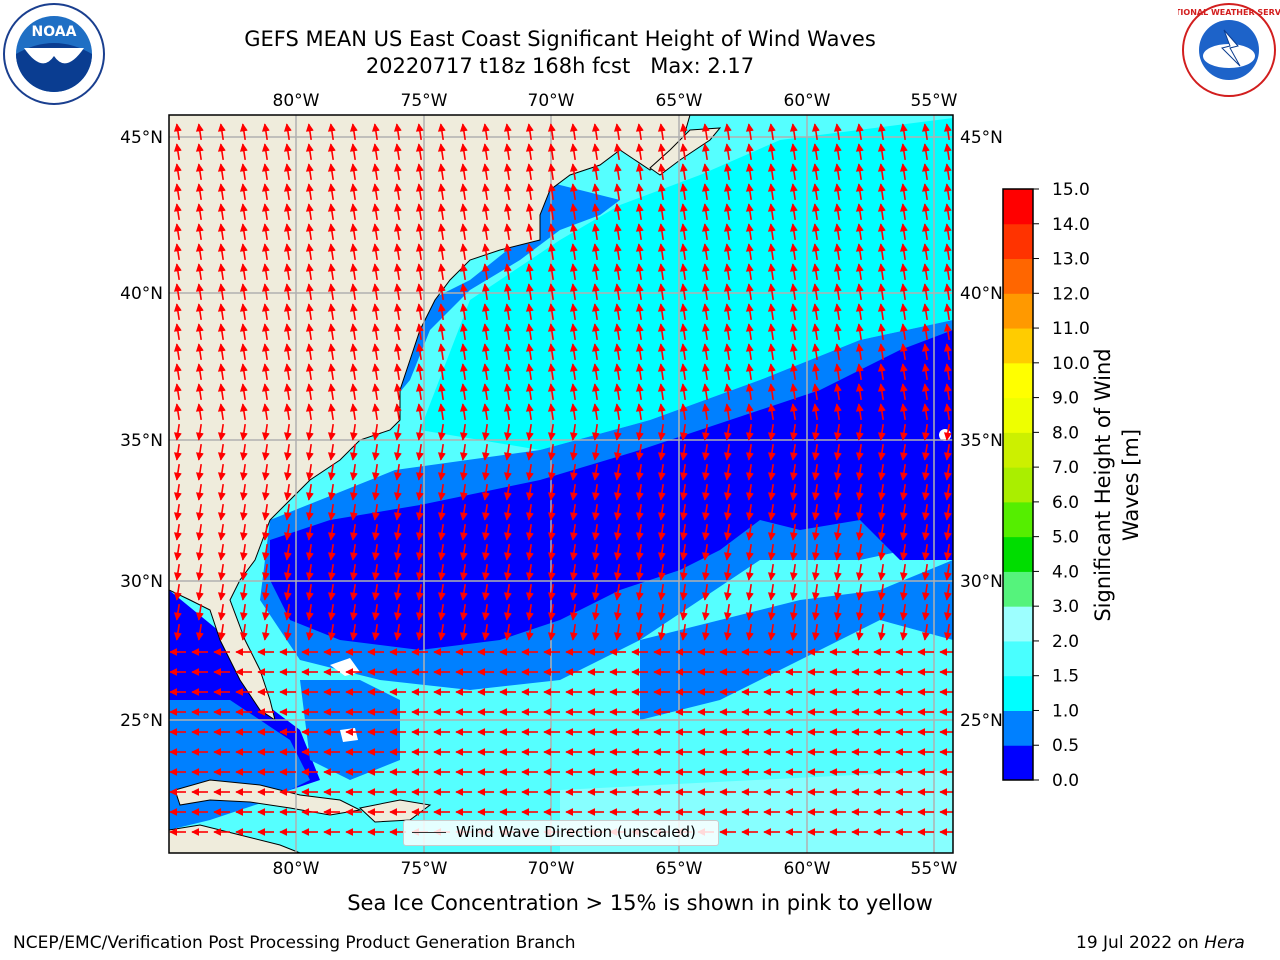 This screenshot has width=1280, height=960. What do you see at coordinates (141, 721) in the screenshot?
I see `lat-label-left-25: 25°N` at bounding box center [141, 721].